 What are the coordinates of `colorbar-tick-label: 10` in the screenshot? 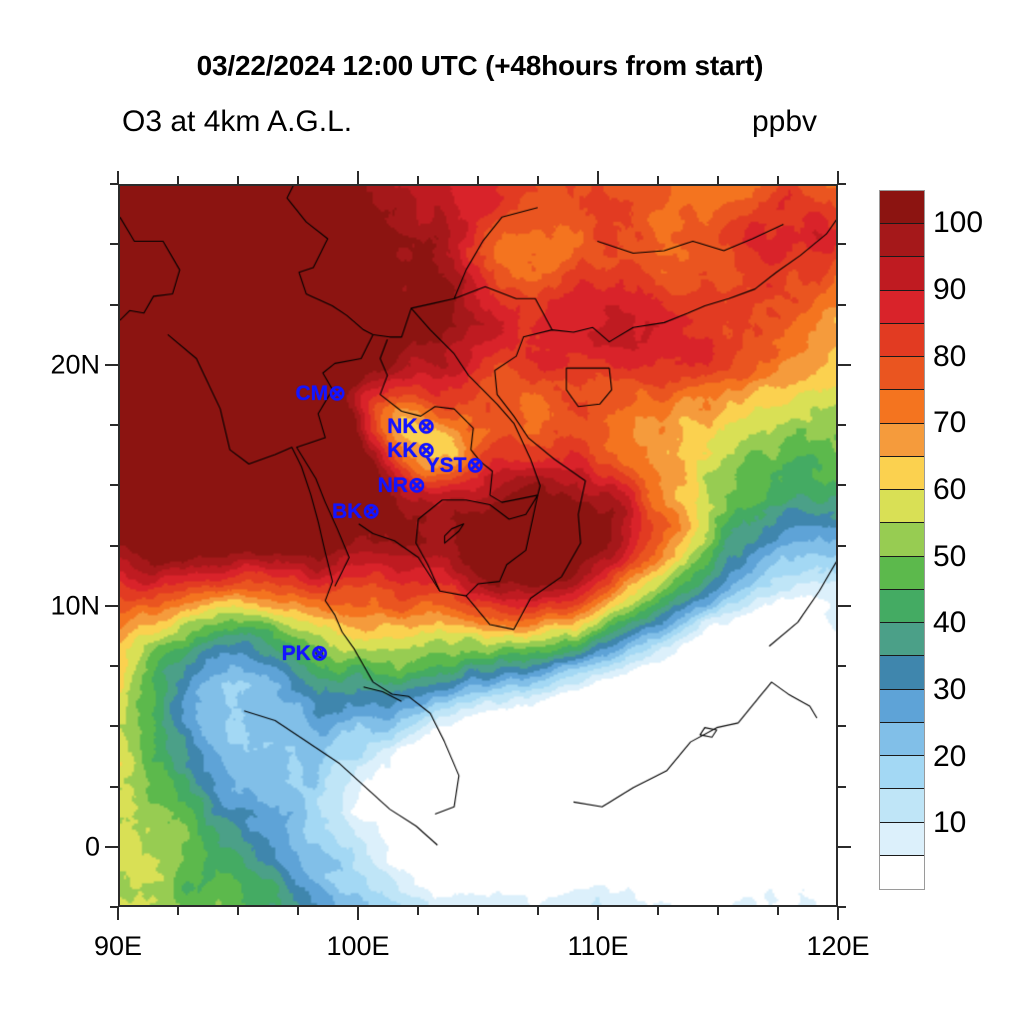 It's located at (950, 823).